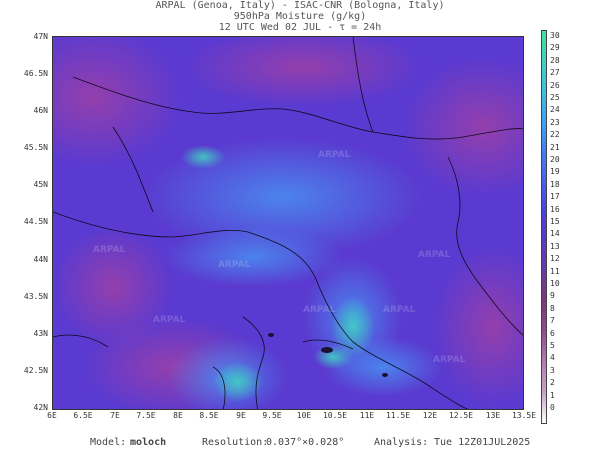  I want to click on lon-label: 12E, so click(430, 415).